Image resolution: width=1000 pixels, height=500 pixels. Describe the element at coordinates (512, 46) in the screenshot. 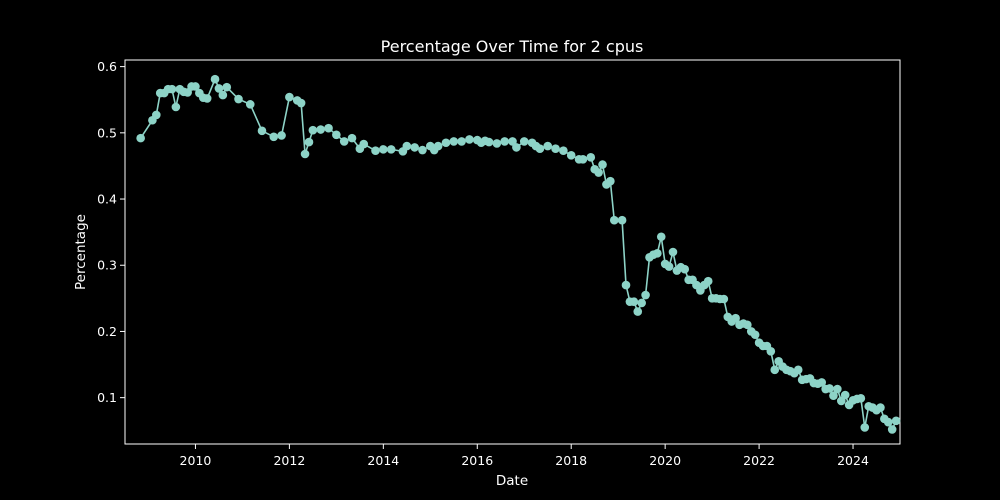

I see `chart-title: Percentage Over Time for 2 cpus` at that location.